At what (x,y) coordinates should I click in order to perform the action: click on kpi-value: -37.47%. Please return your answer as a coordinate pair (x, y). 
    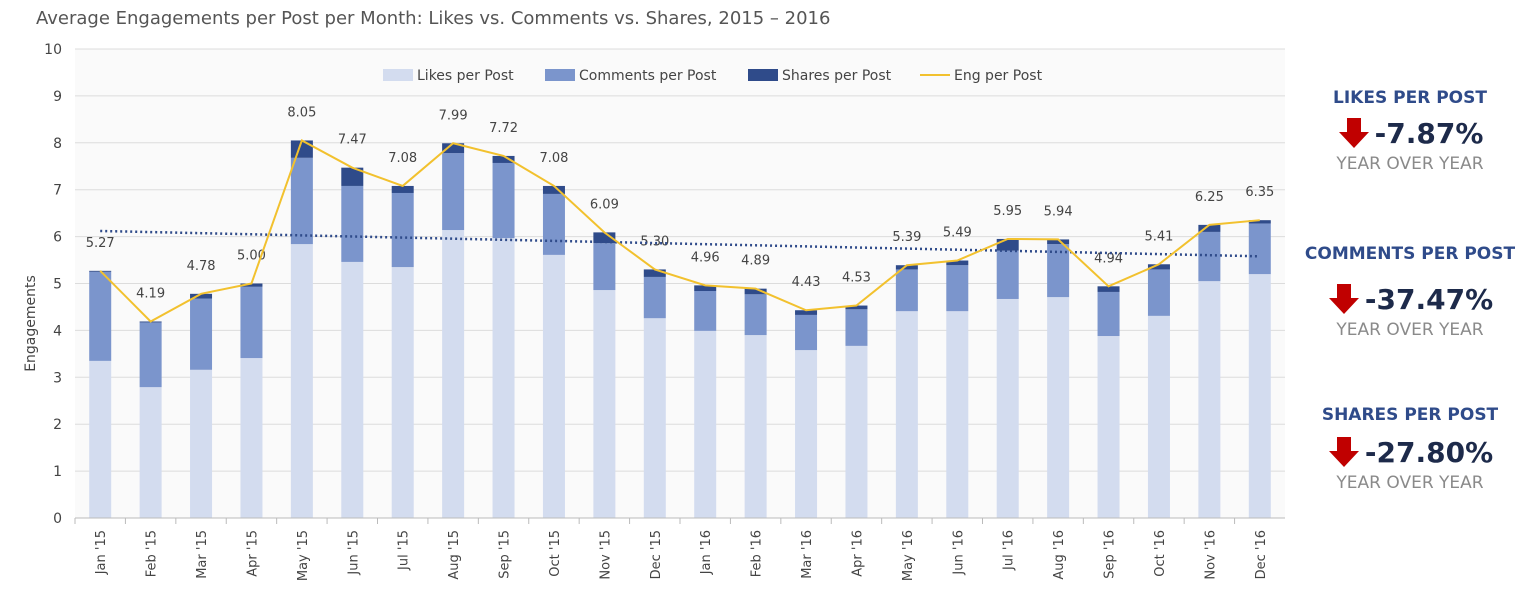
    Looking at the image, I should click on (1429, 299).